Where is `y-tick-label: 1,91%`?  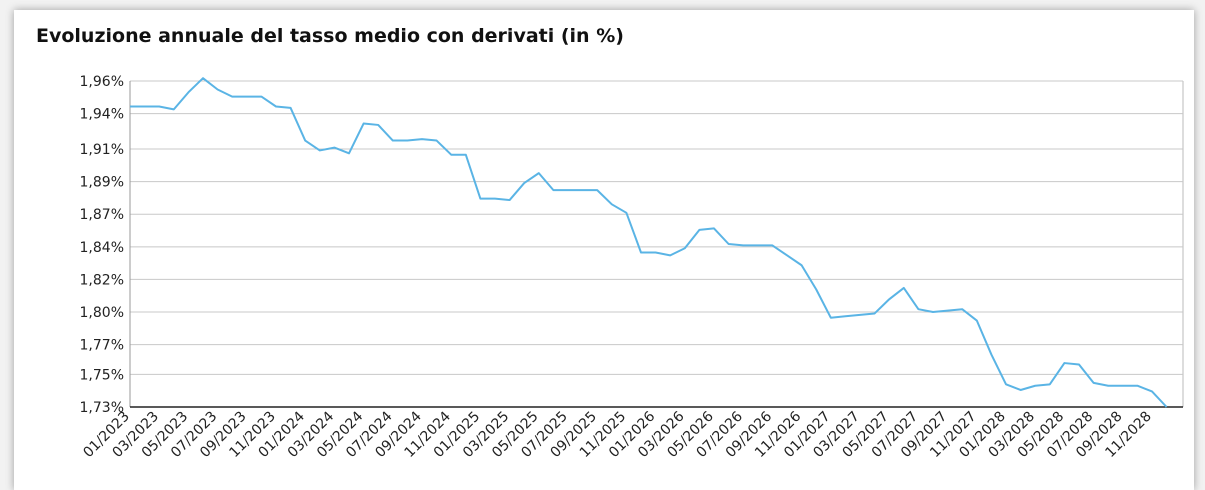
y-tick-label: 1,91% is located at coordinates (102, 150).